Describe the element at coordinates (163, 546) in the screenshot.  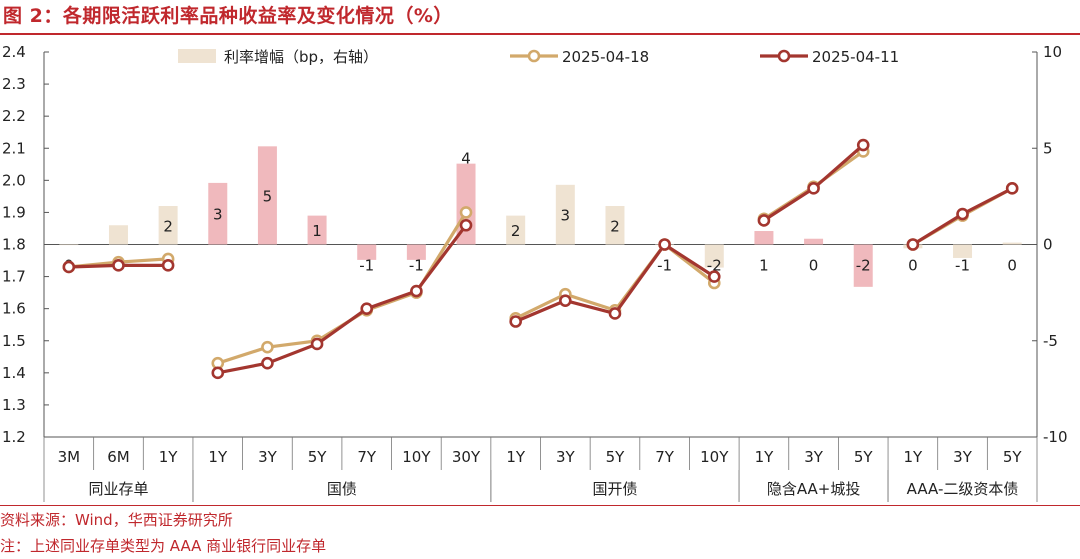
I see `footnote: 注：上述同业存单类型为 AAA 商业银行同业存单` at that location.